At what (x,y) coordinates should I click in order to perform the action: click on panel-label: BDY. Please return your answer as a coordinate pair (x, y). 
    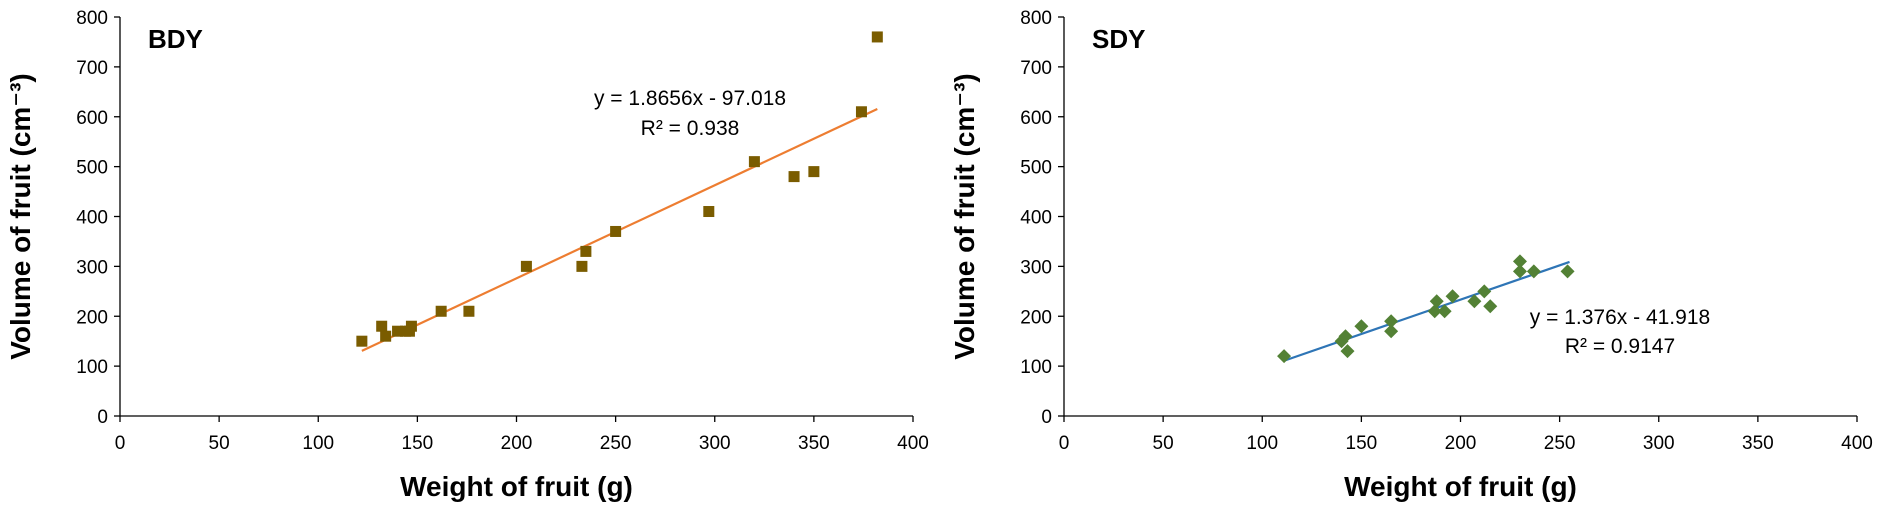
    Looking at the image, I should click on (175, 39).